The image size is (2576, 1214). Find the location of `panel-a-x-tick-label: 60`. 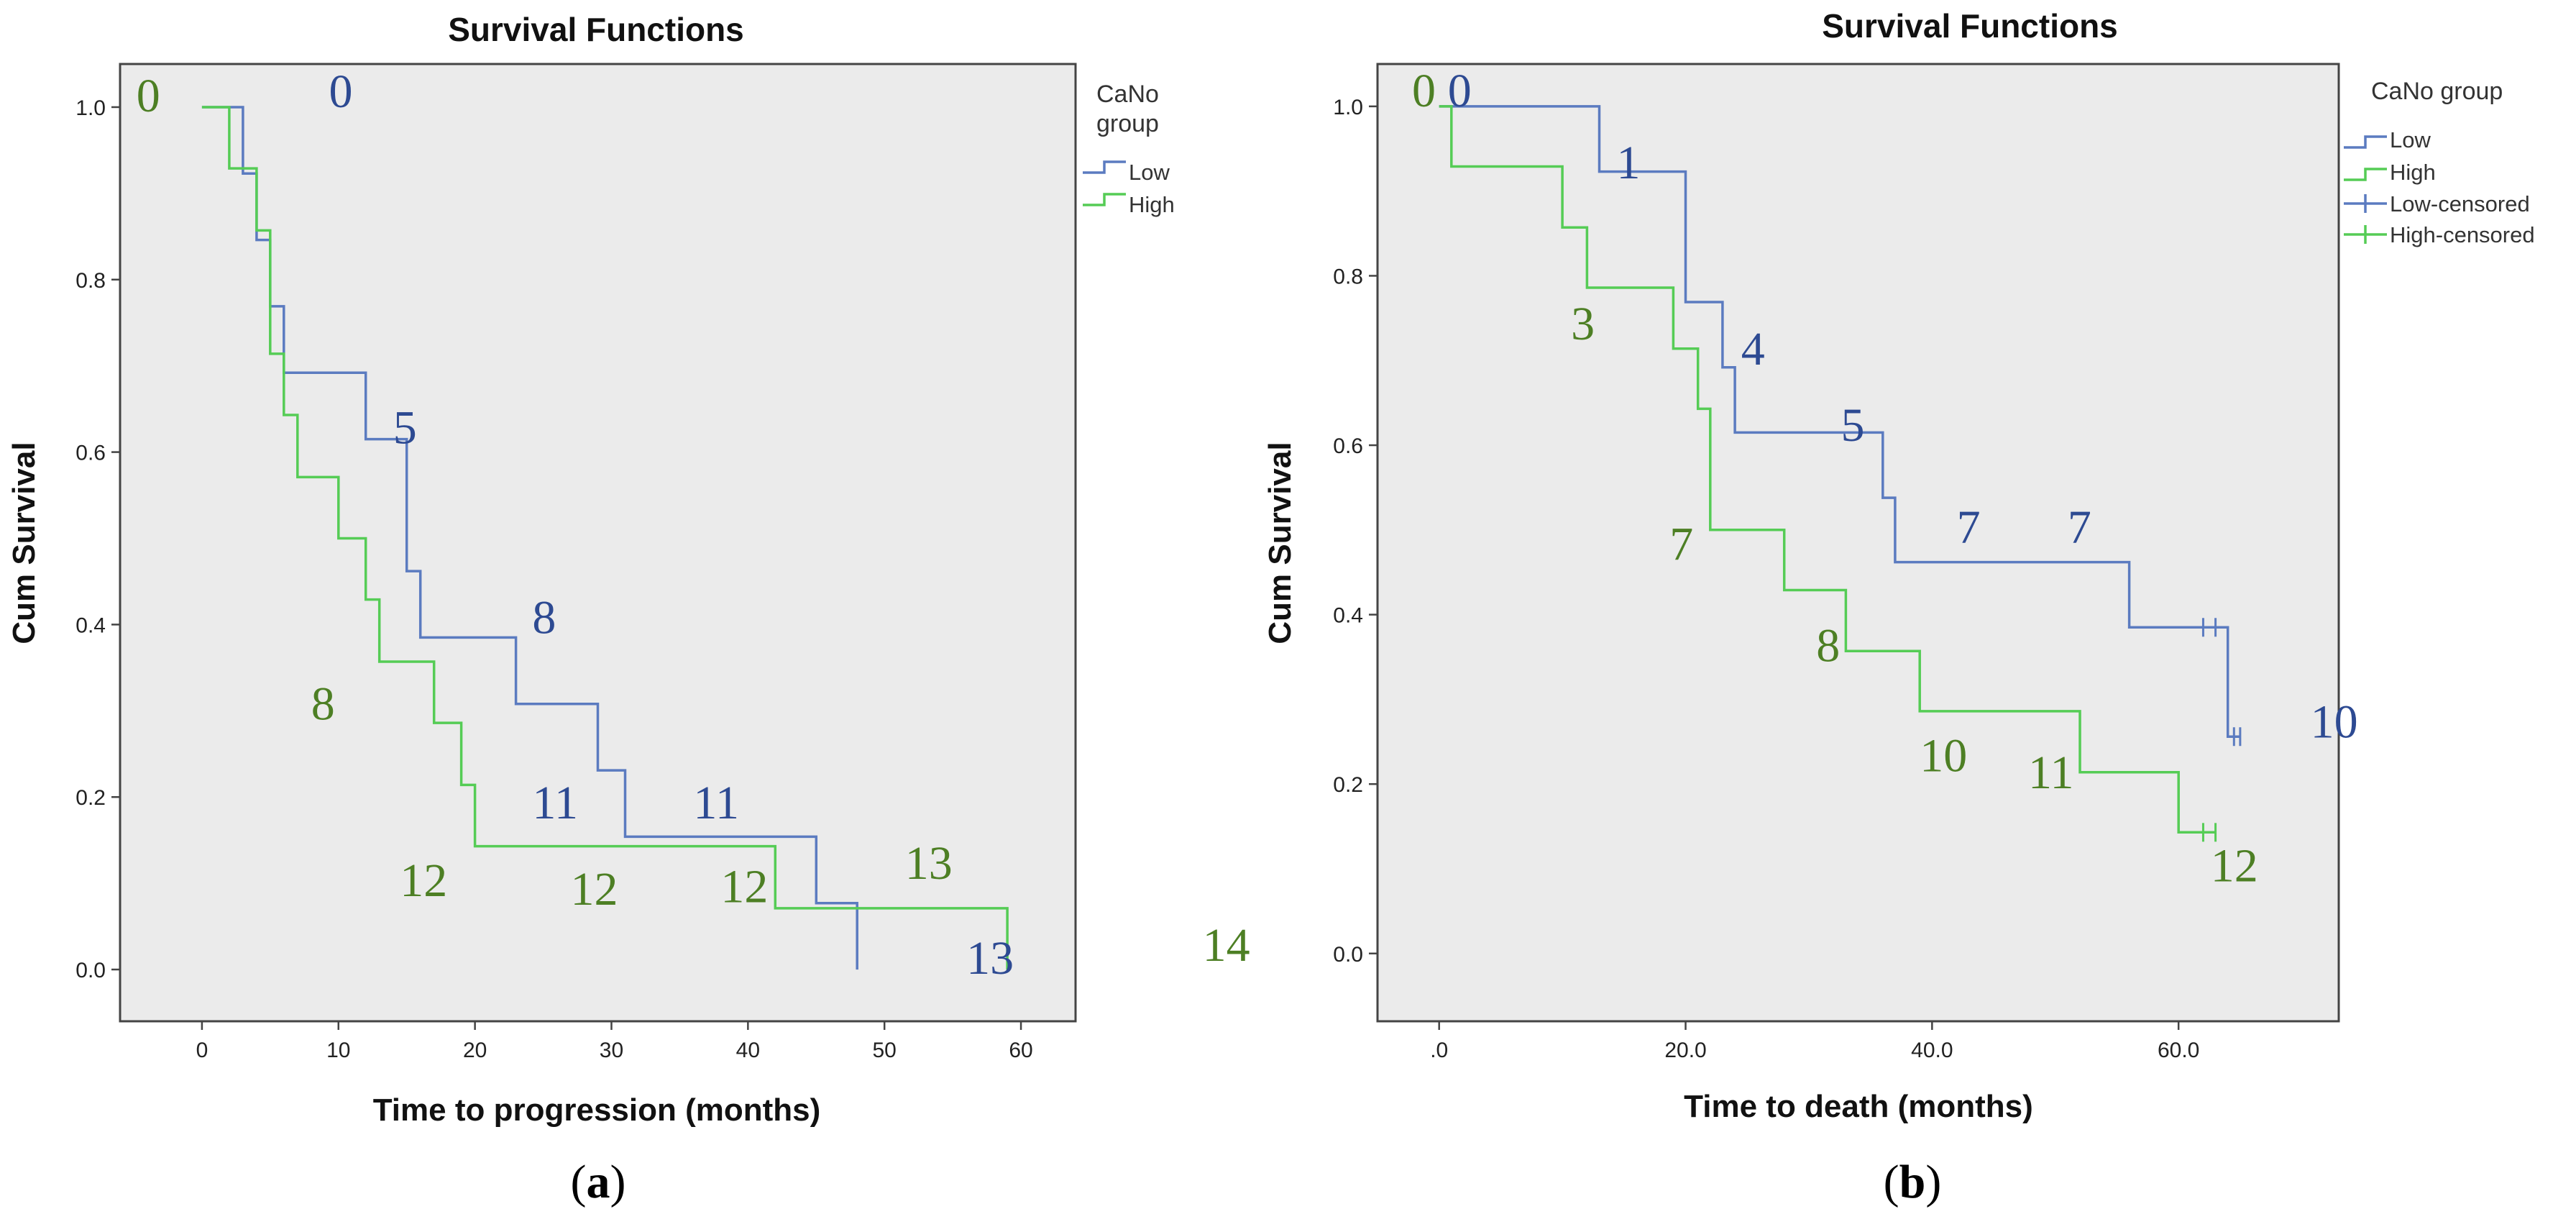

panel-a-x-tick-label: 60 is located at coordinates (1020, 1050).